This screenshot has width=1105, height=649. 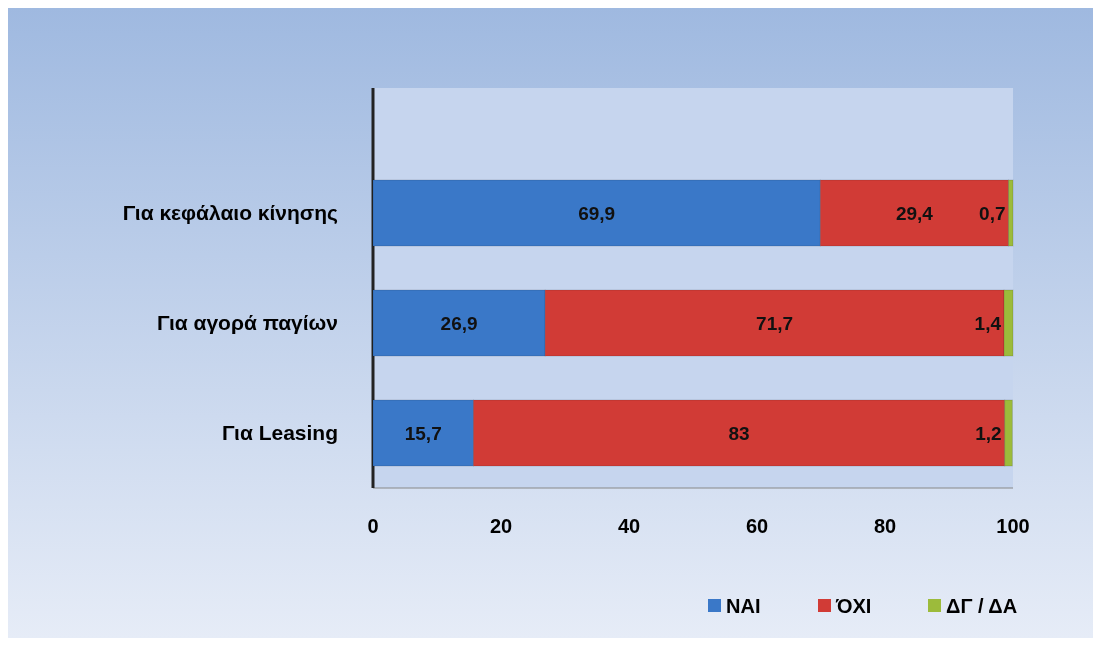 What do you see at coordinates (982, 606) in the screenshot?
I see `legend-label: ΔΓ / ΔΑ` at bounding box center [982, 606].